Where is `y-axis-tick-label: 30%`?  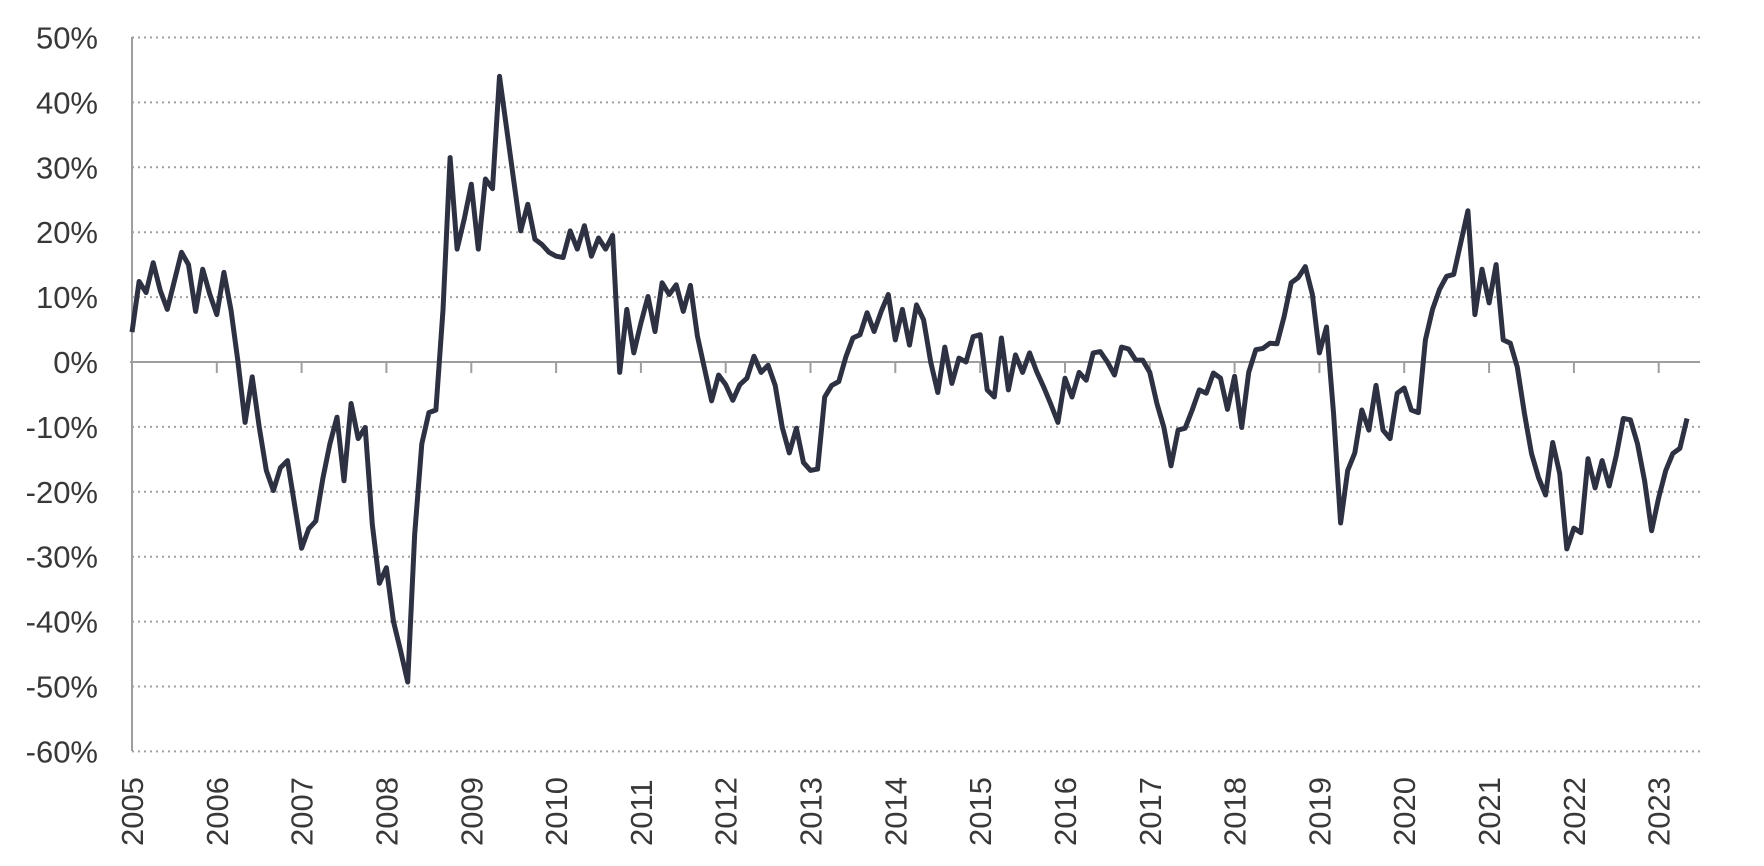
y-axis-tick-label: 30% is located at coordinates (67, 167).